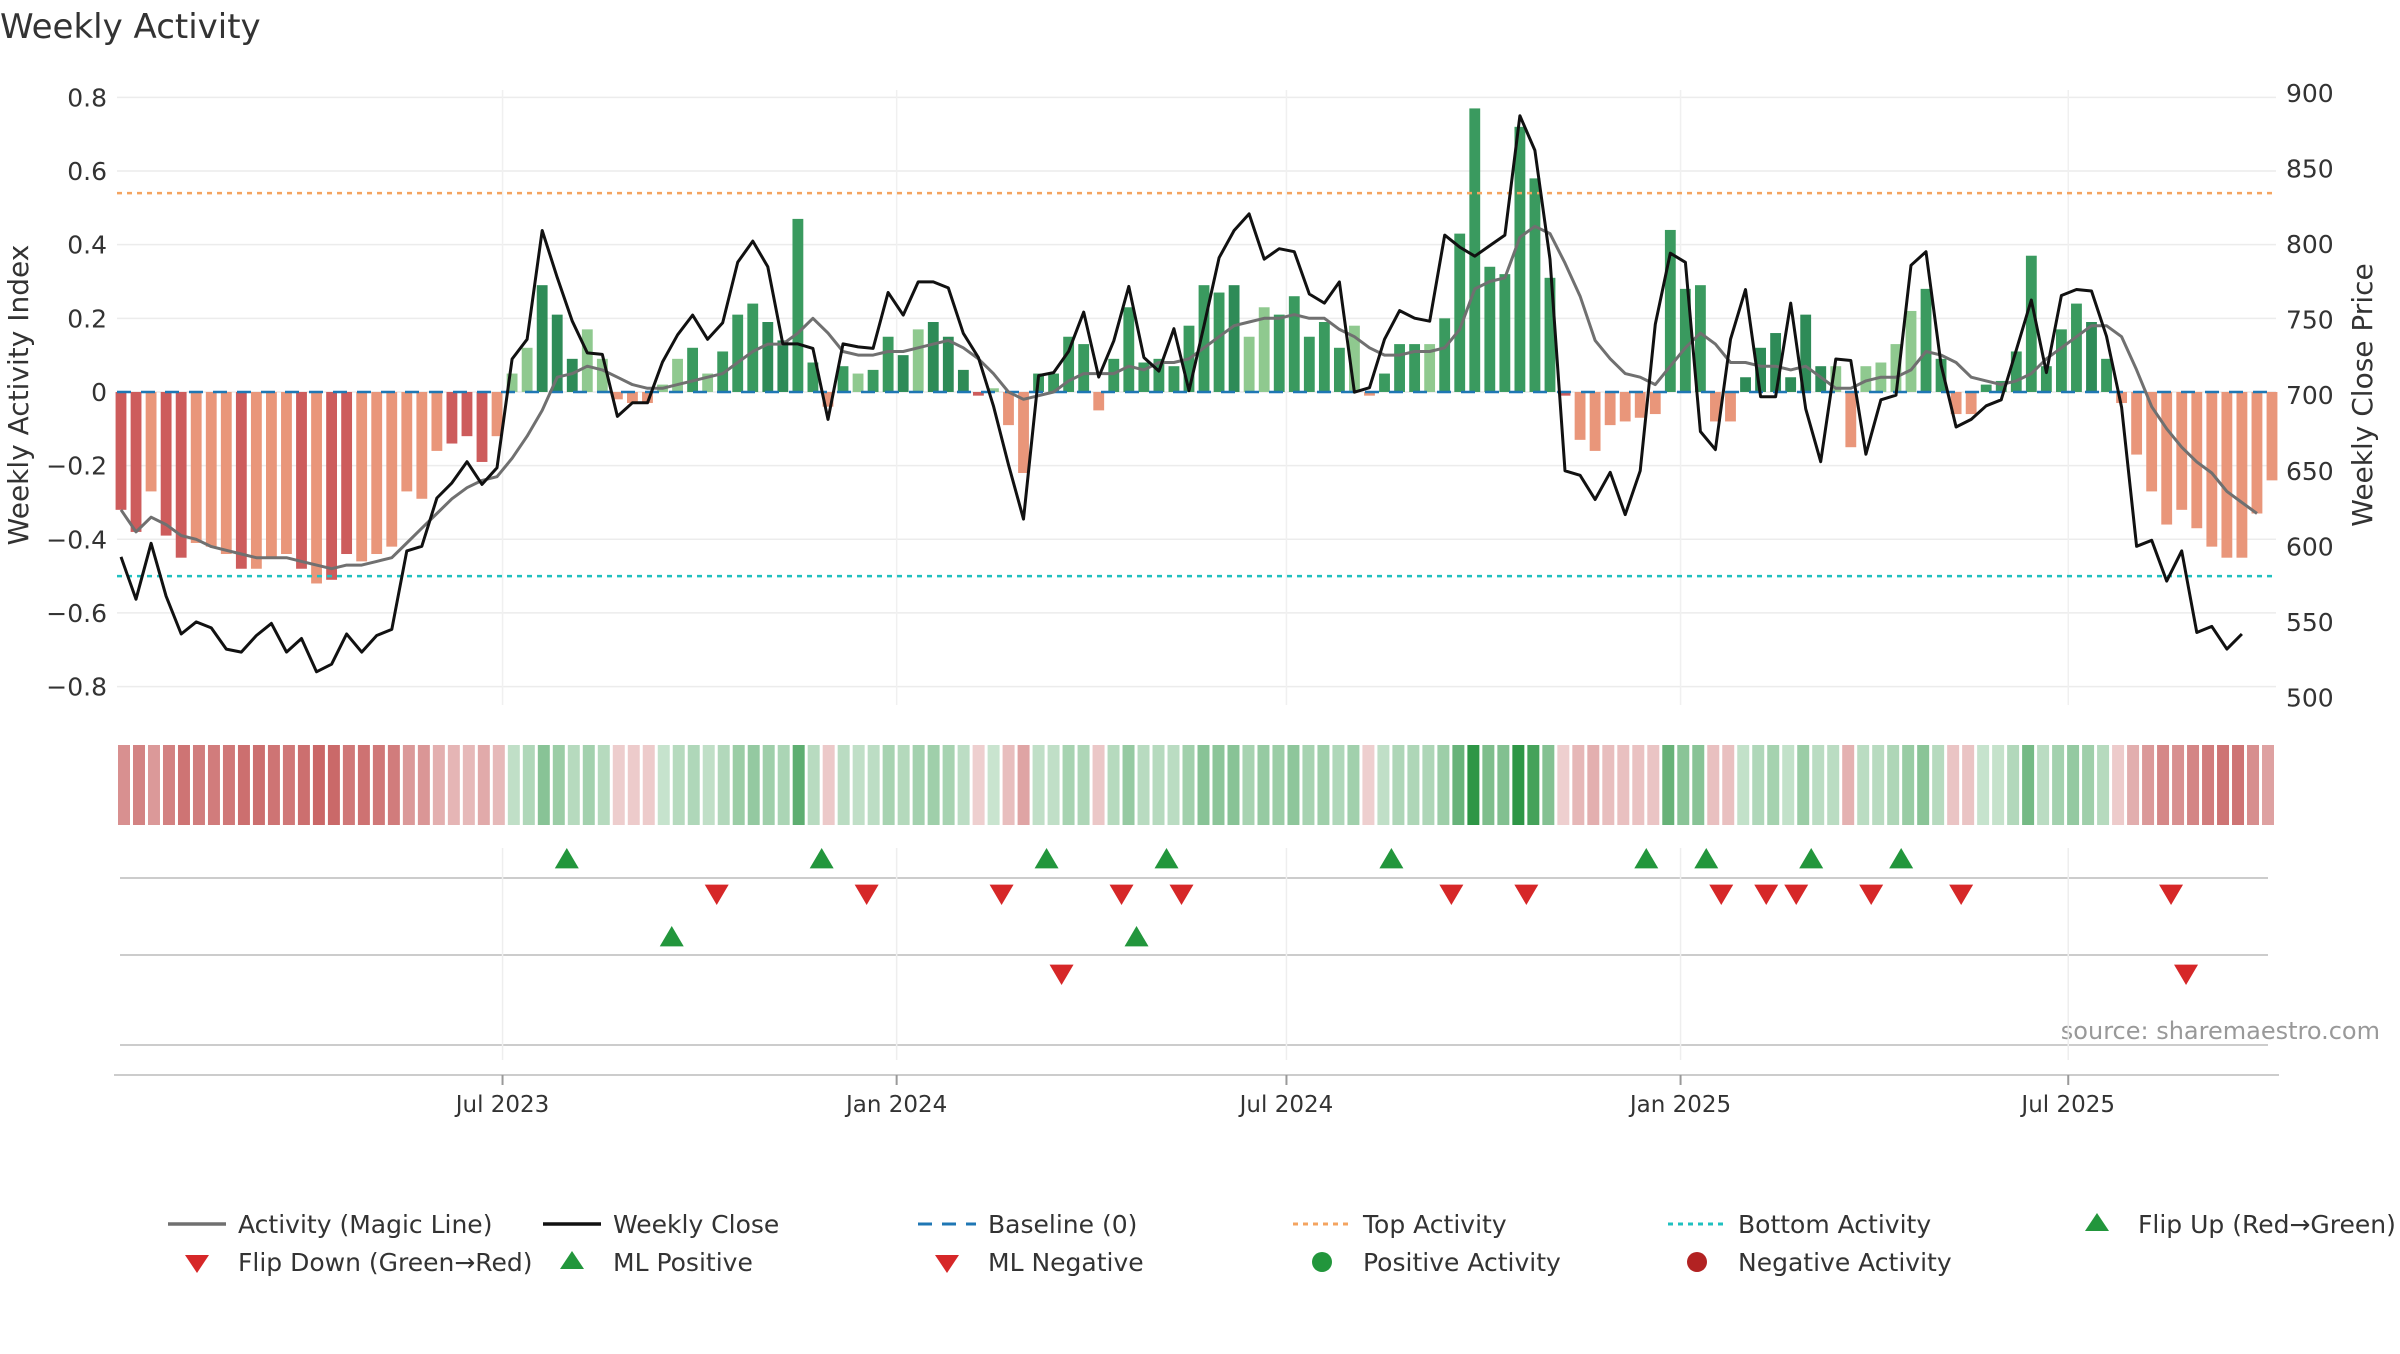 Image resolution: width=2400 pixels, height=1354 pixels. What do you see at coordinates (1286, 1105) in the screenshot?
I see `x-tick-label: Jul 2024` at bounding box center [1286, 1105].